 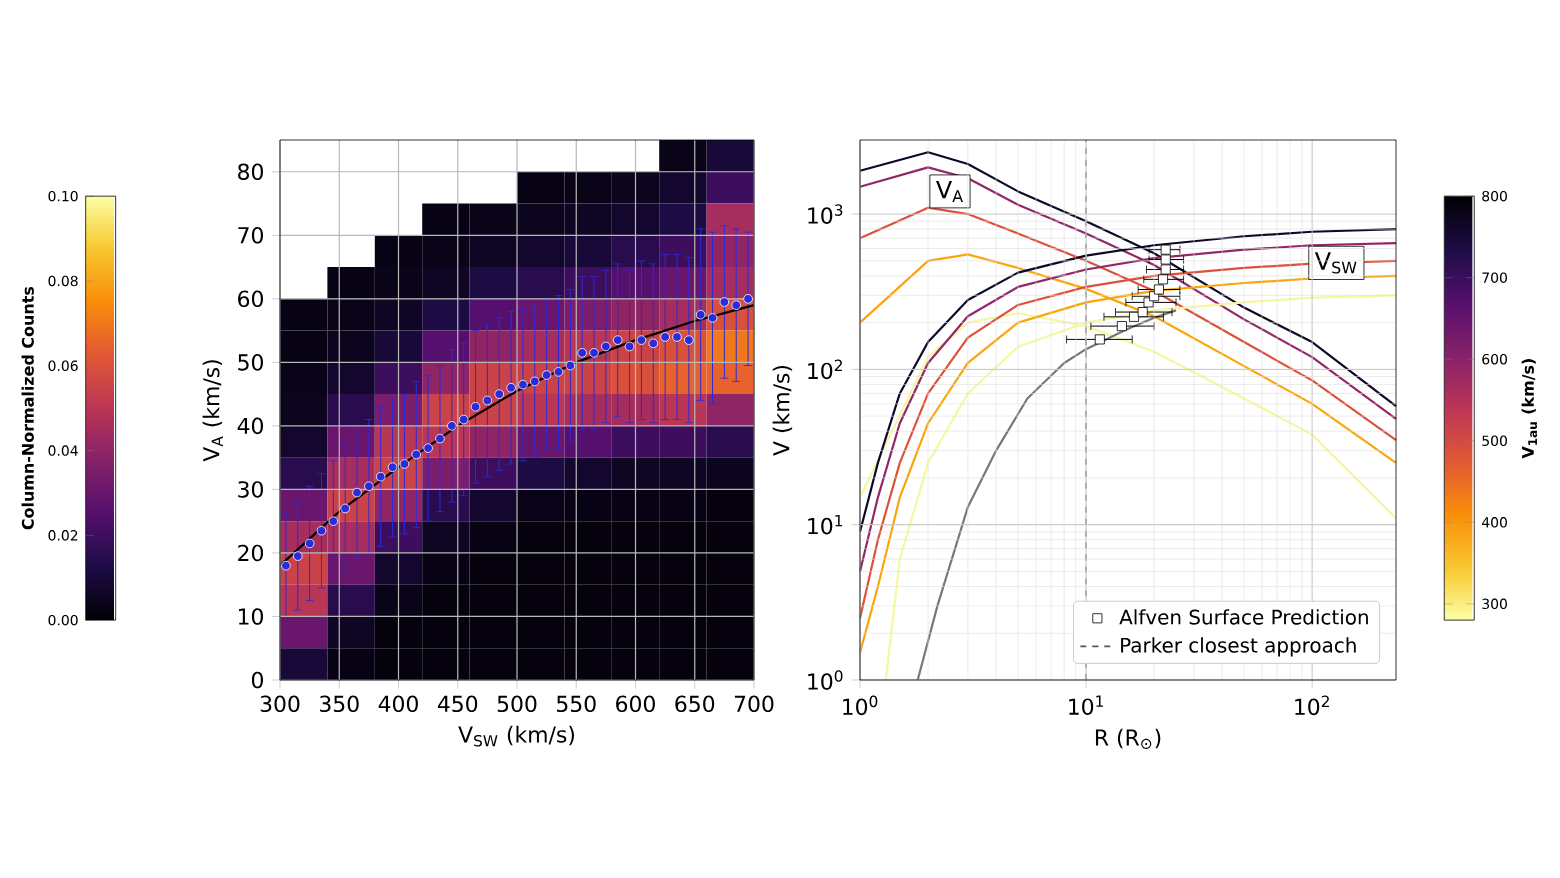 I want to click on y-tick-label: 10, so click(x=250, y=616).